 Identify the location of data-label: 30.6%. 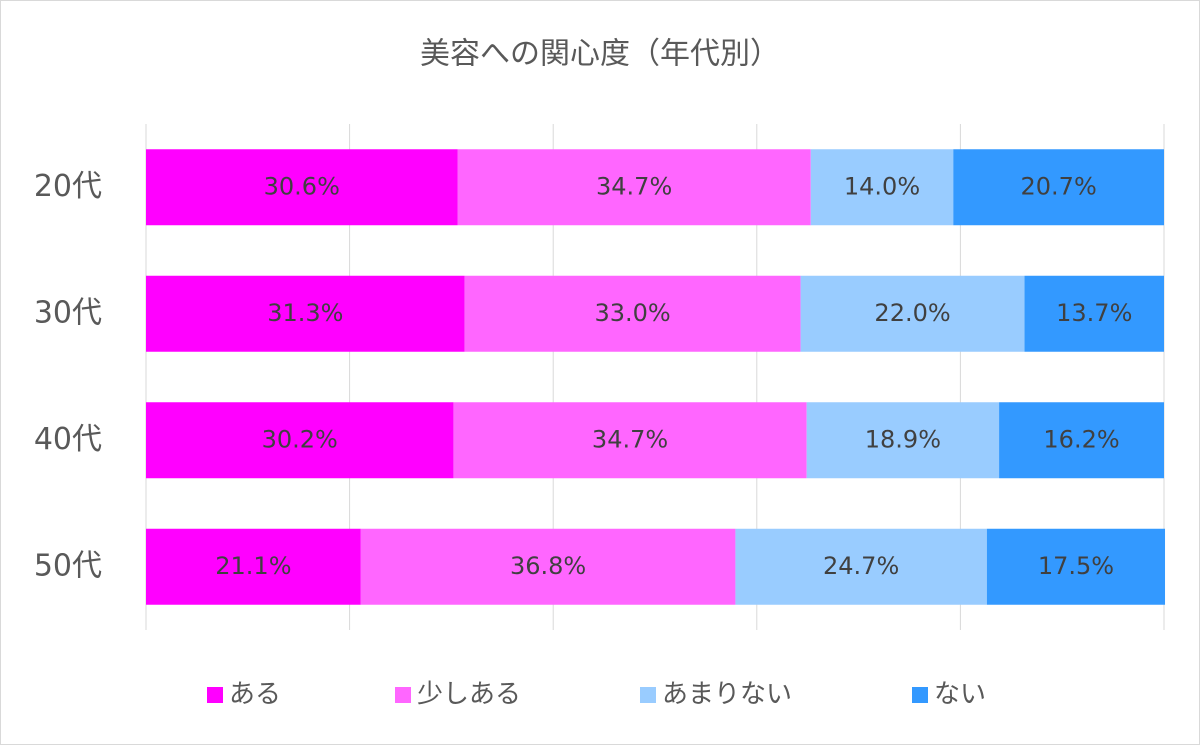
(302, 186).